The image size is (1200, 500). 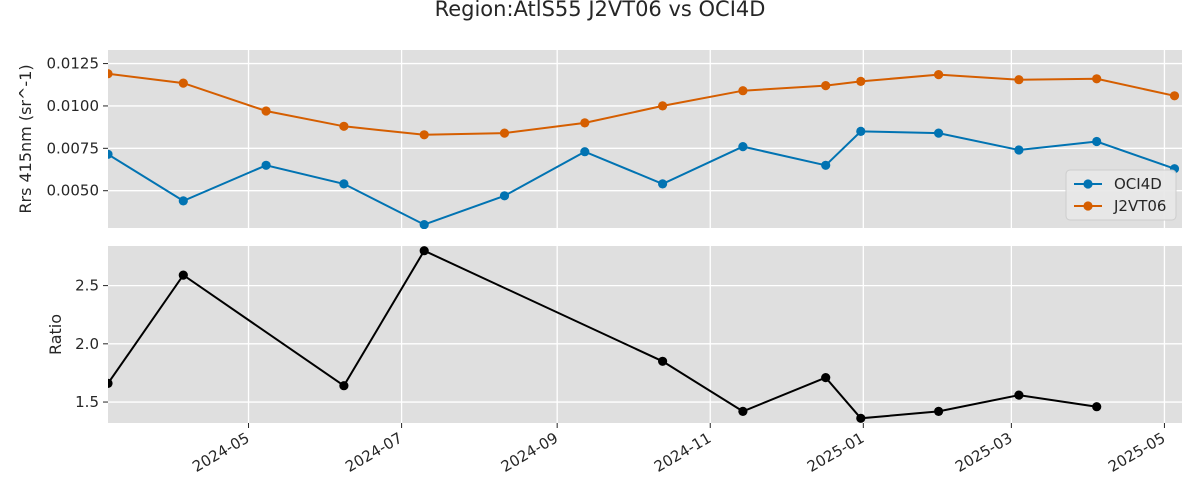 I want to click on legend-box, so click(x=1121, y=195).